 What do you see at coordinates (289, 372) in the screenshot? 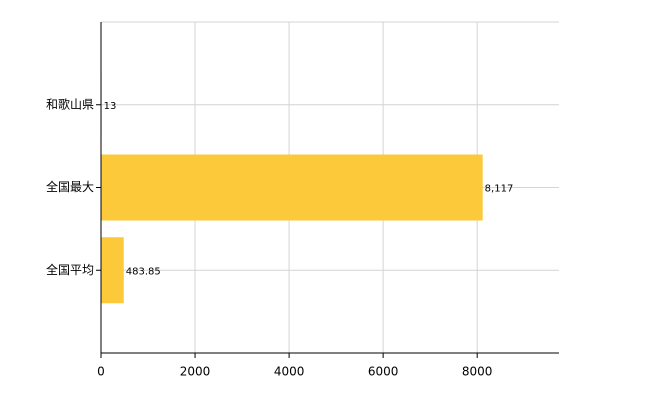
I see `x-tick-label: 4000` at bounding box center [289, 372].